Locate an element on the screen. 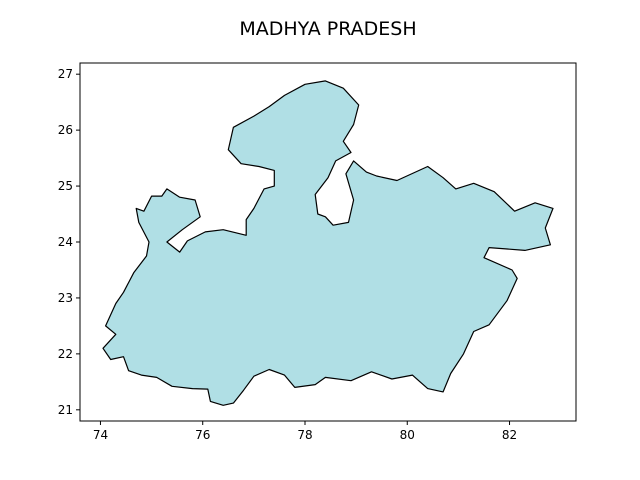  y-tick-label: 24 is located at coordinates (65, 242).